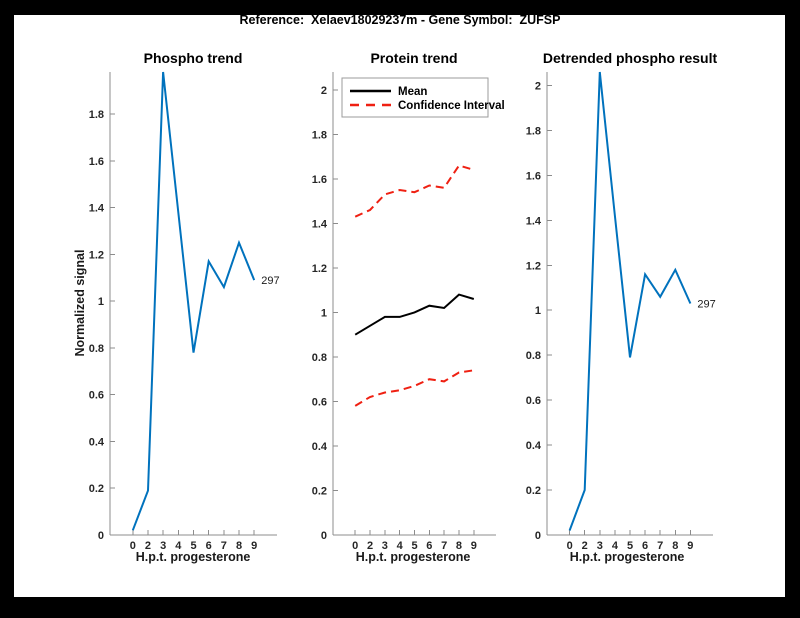  What do you see at coordinates (193, 557) in the screenshot?
I see `plot1-x-axis-label: H.p.t. progesterone` at bounding box center [193, 557].